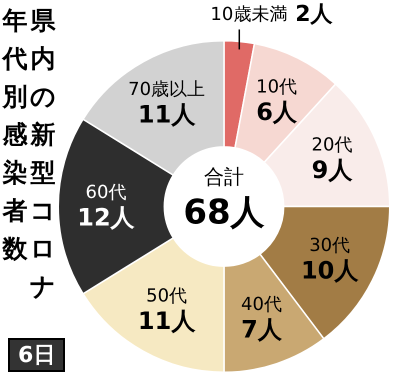  I want to click on text: 68人, so click(224, 212).